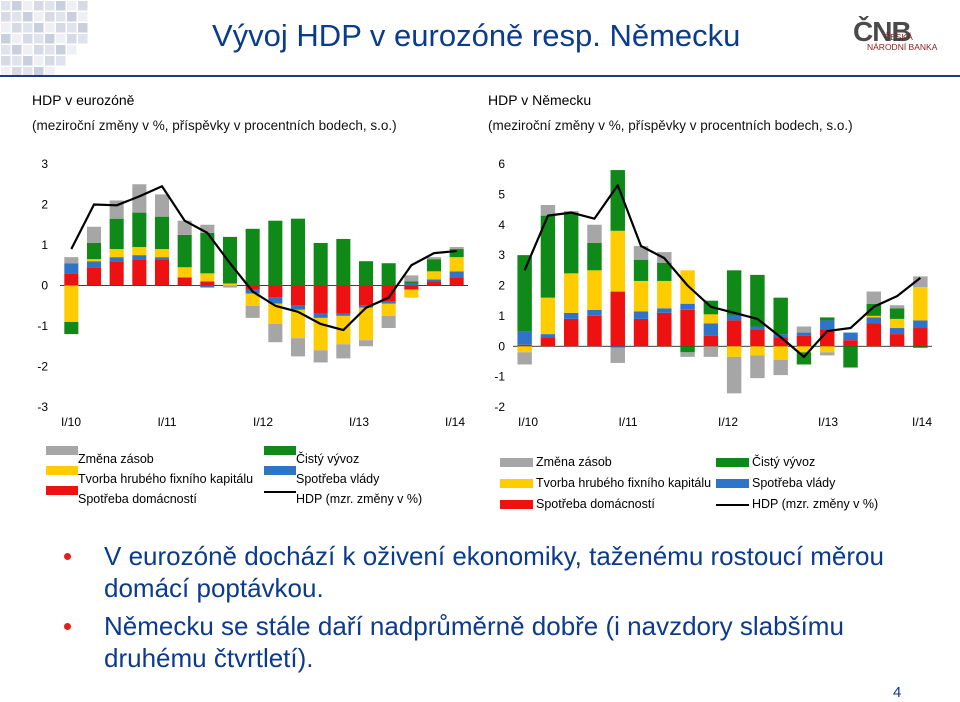 Image resolution: width=960 pixels, height=702 pixels. I want to click on de-hdp-line, so click(722, 271).